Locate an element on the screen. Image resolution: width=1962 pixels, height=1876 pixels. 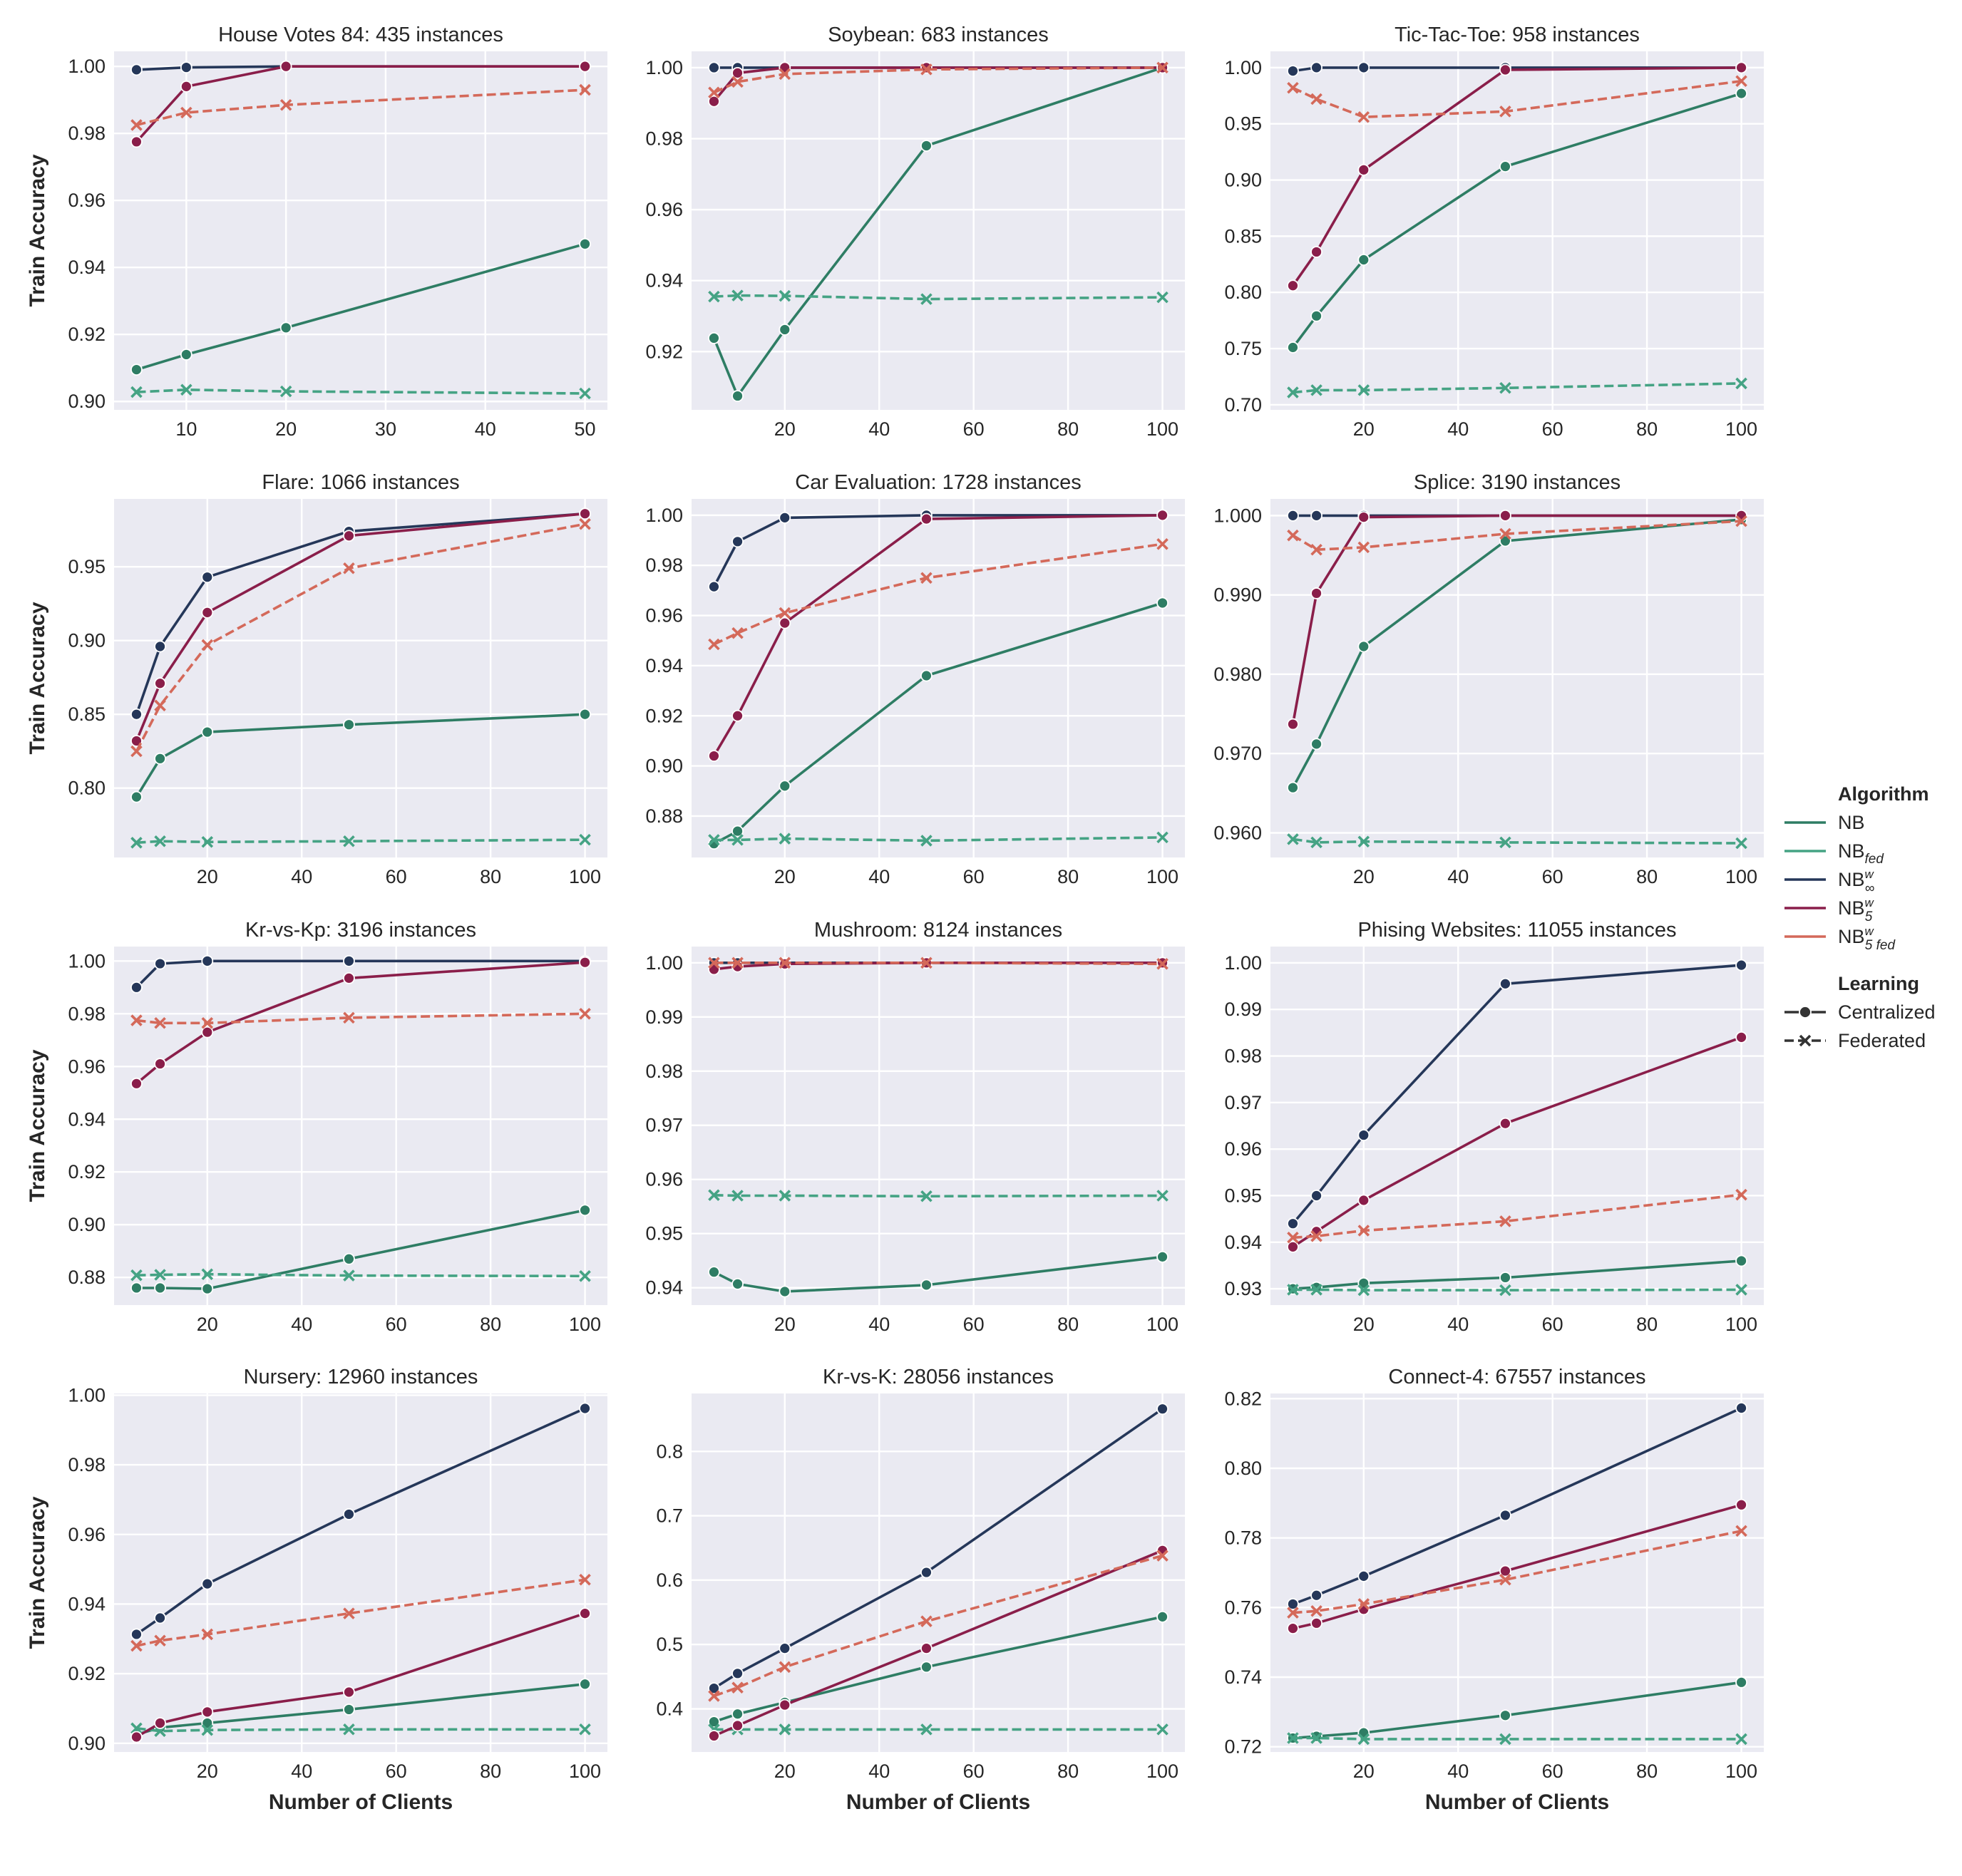
y-tick-label: 0.99 is located at coordinates (1243, 1009).